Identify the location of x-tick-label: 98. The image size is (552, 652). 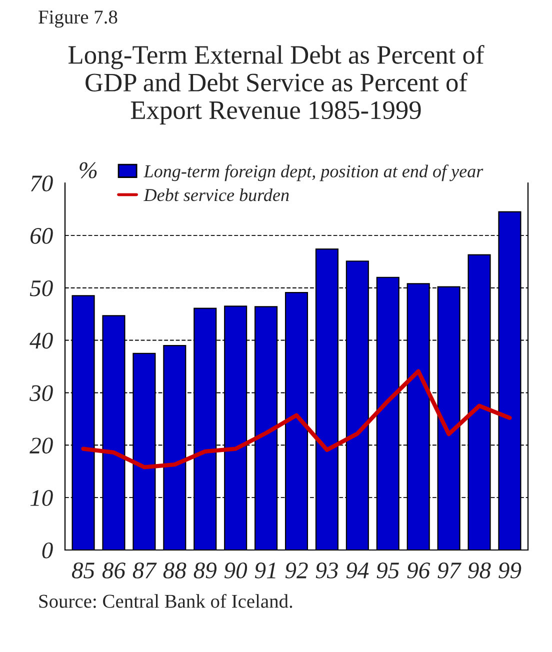
(479, 570).